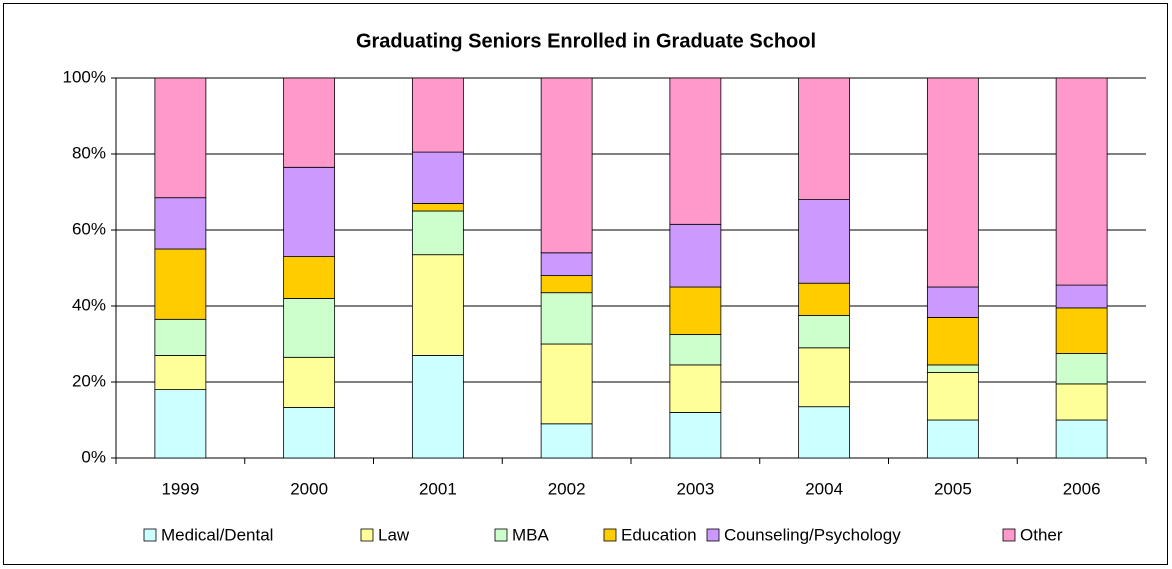  What do you see at coordinates (567, 488) in the screenshot?
I see `x-tick-label: 2002` at bounding box center [567, 488].